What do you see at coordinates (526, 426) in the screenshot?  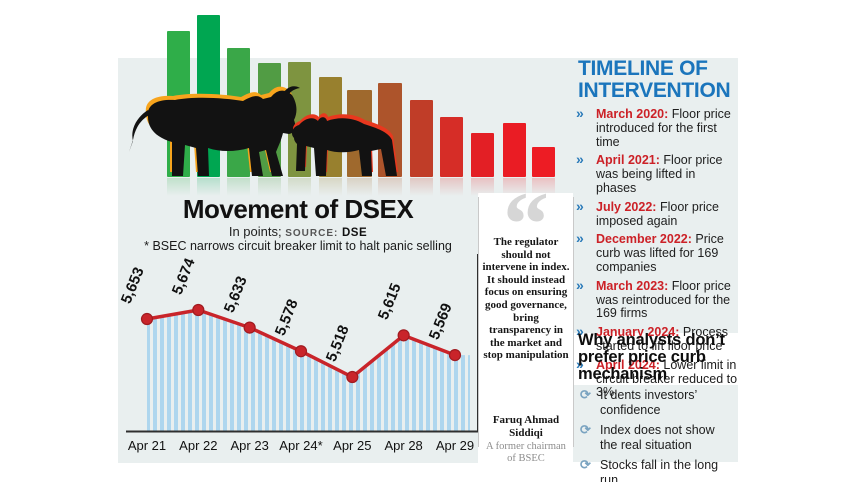 I see `quote-author: Faruq Ahmad Siddiqi` at bounding box center [526, 426].